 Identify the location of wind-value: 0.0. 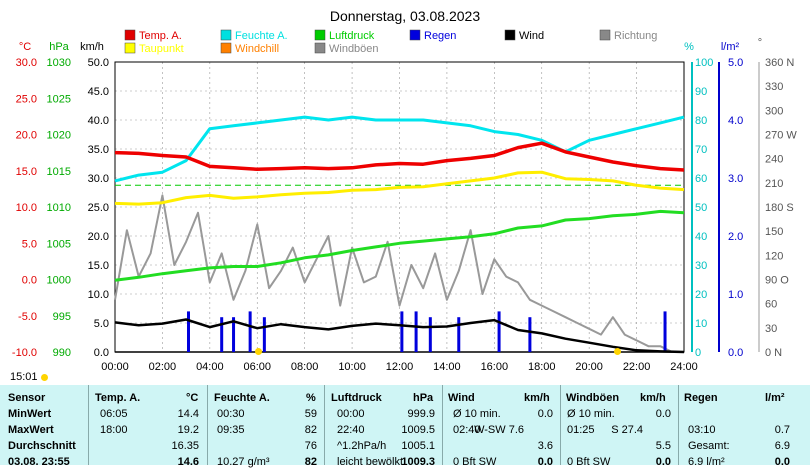
(545, 462).